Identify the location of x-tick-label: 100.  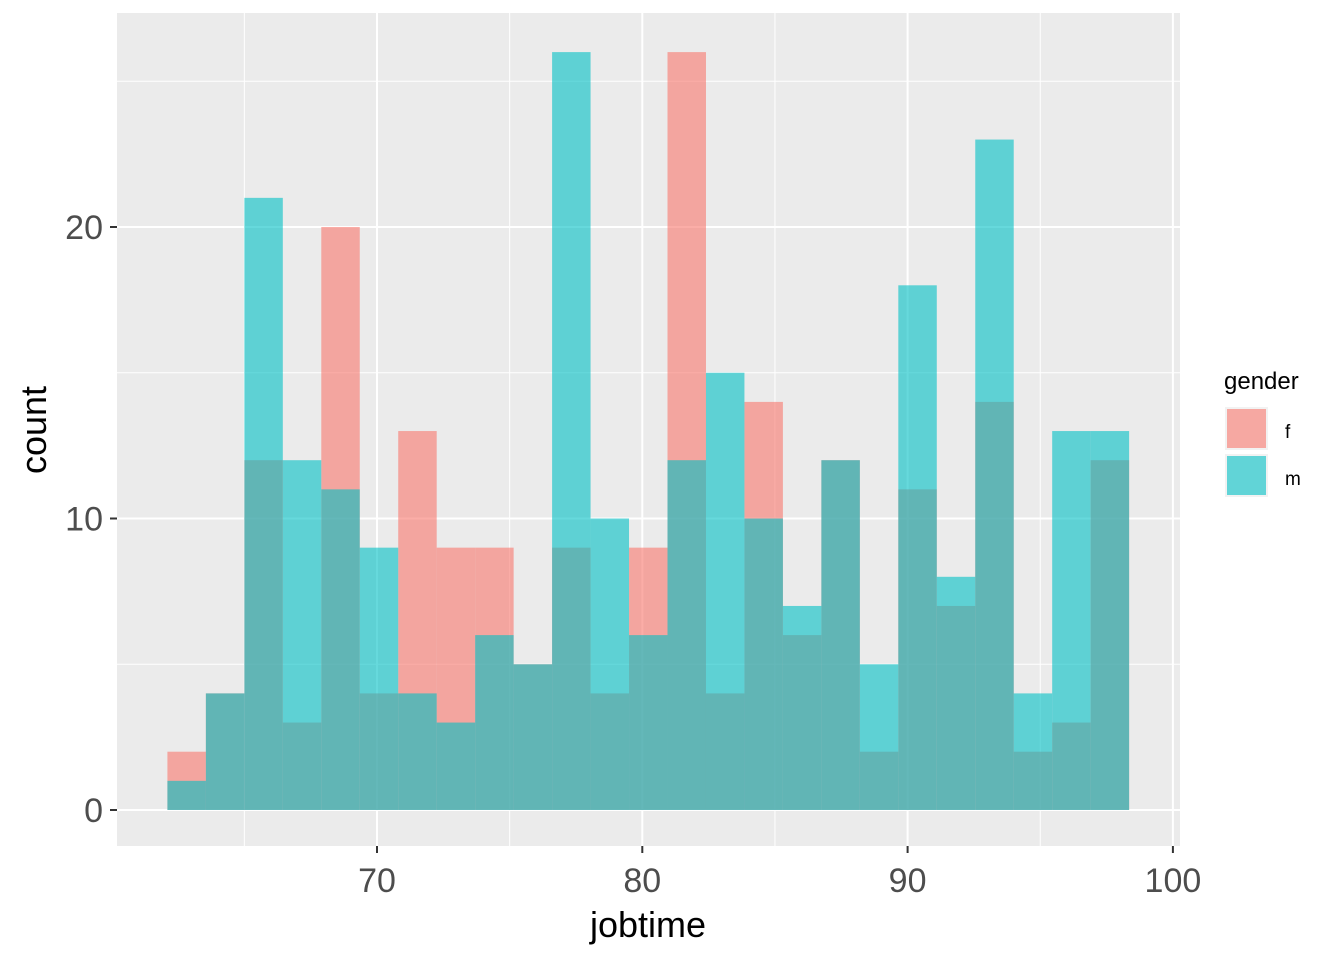
(1173, 881).